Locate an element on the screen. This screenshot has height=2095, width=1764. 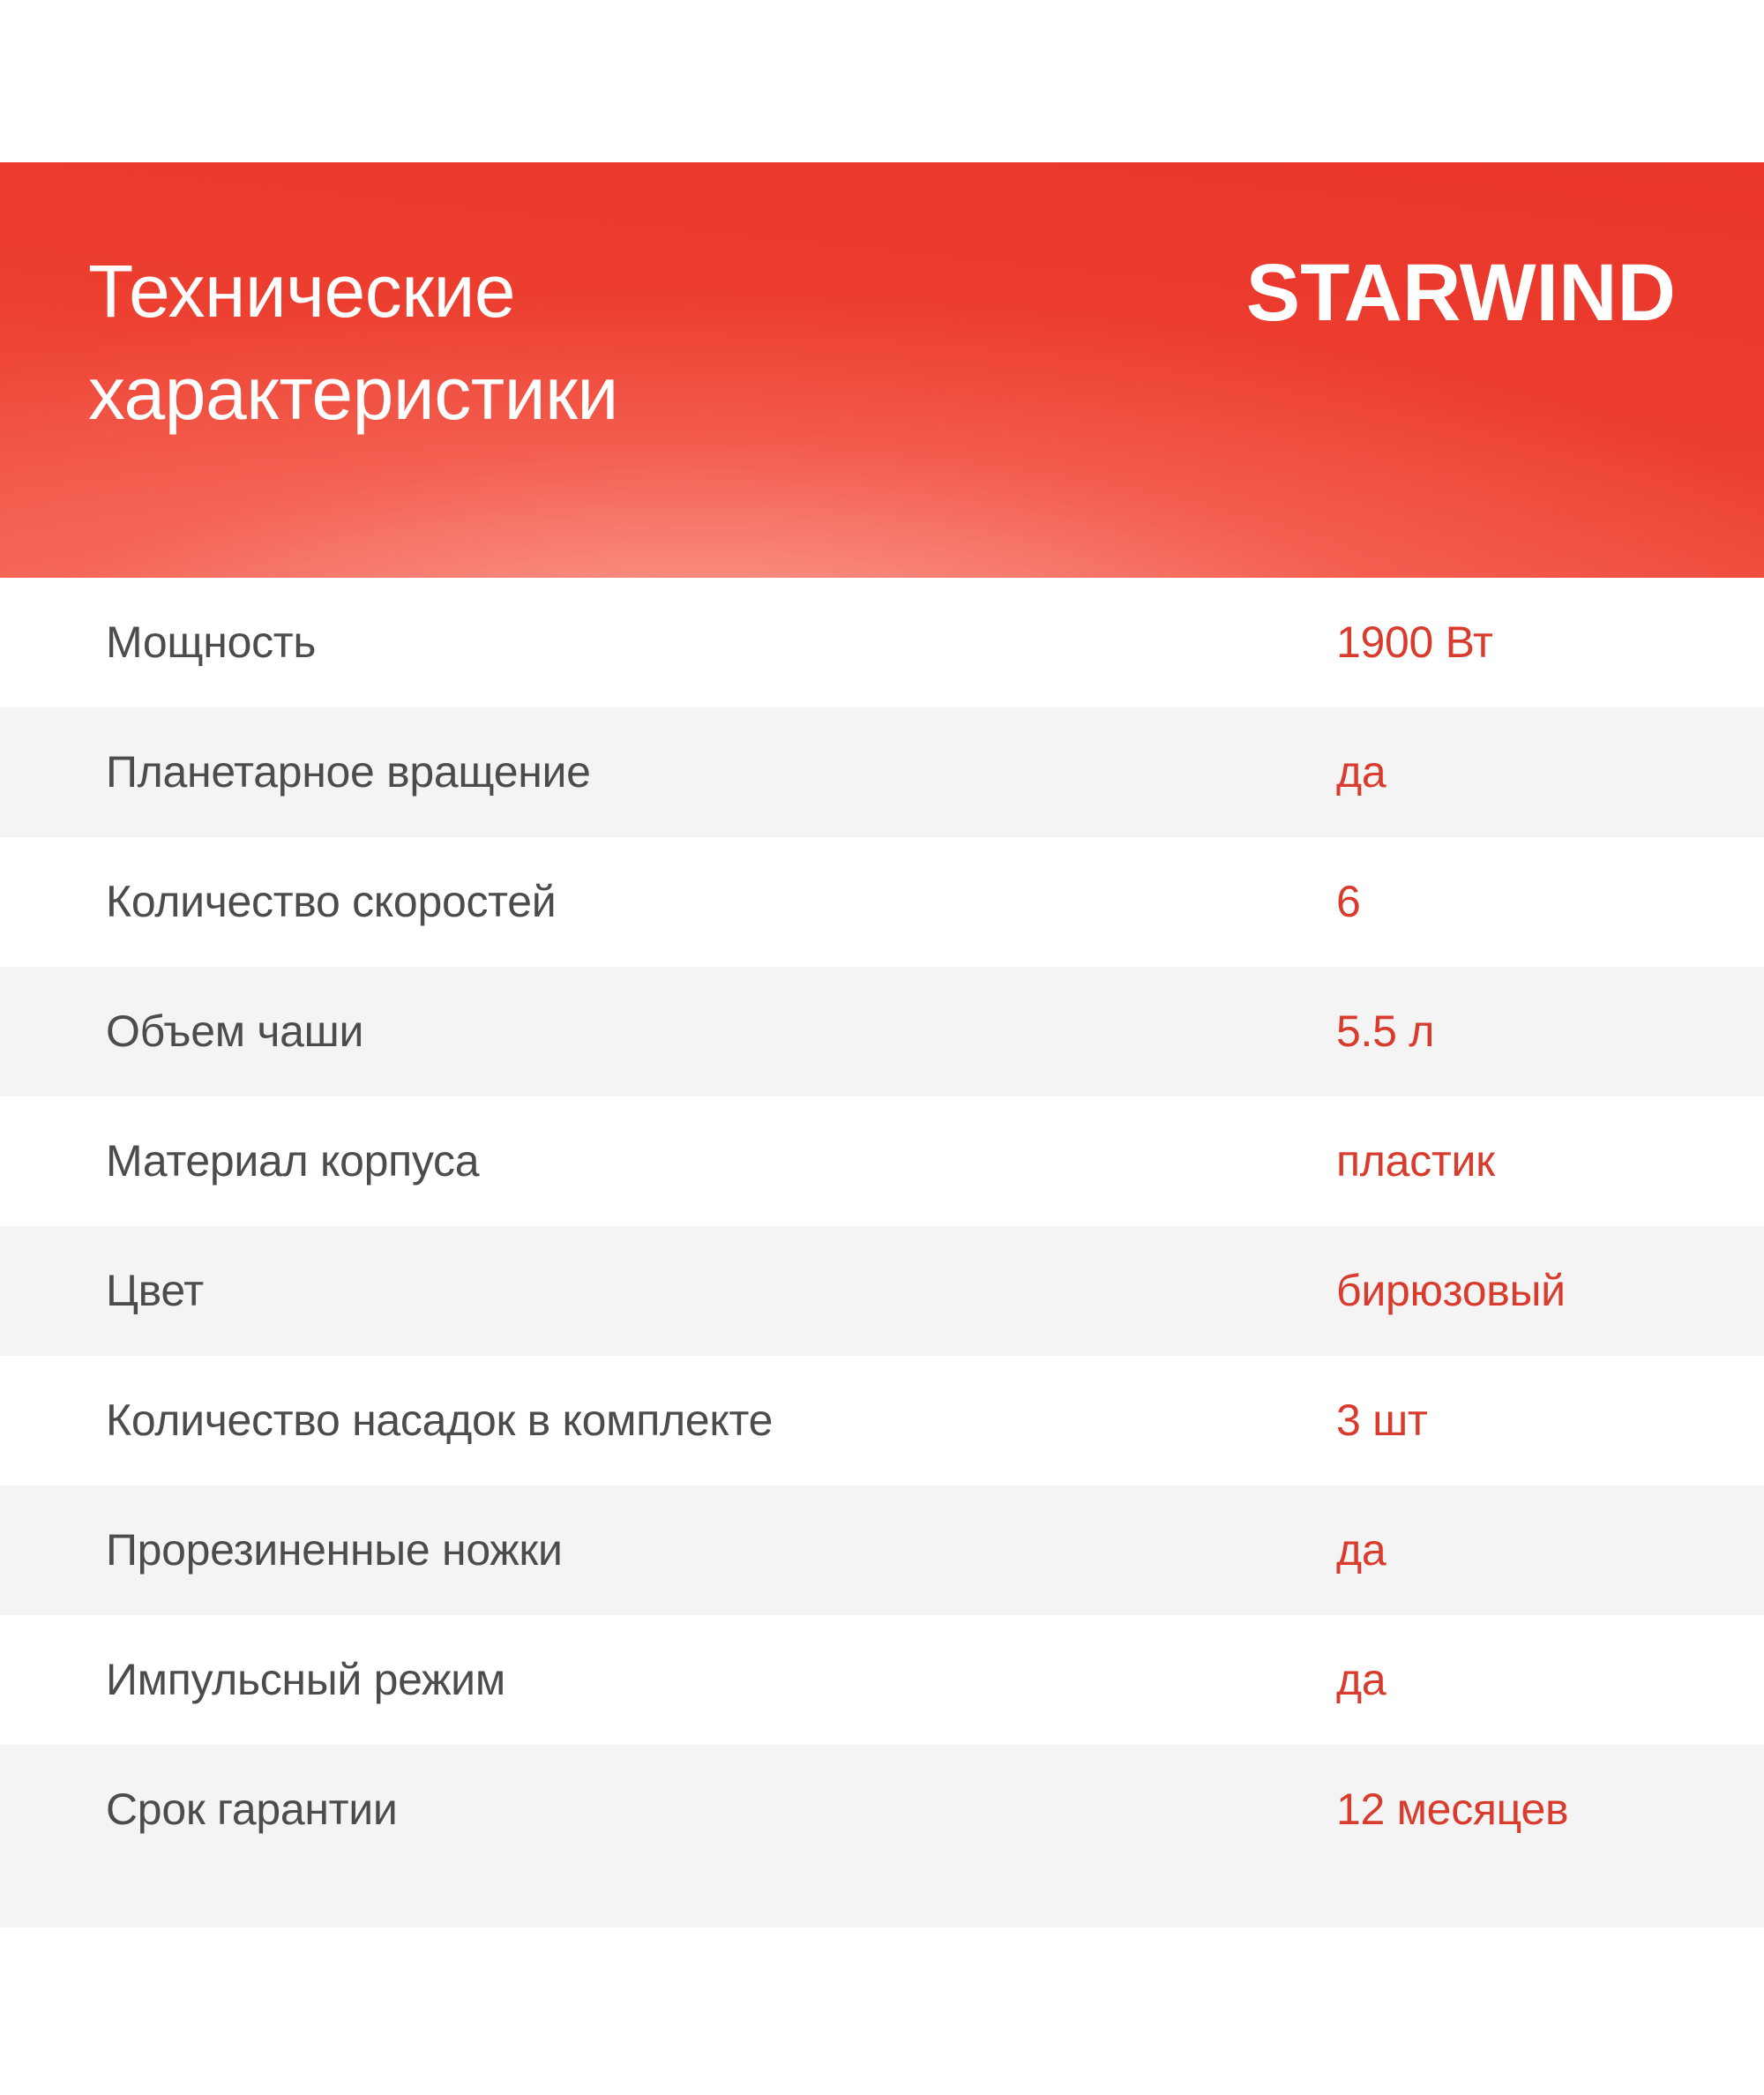
spec-value: 12 месяцев is located at coordinates (1452, 1809).